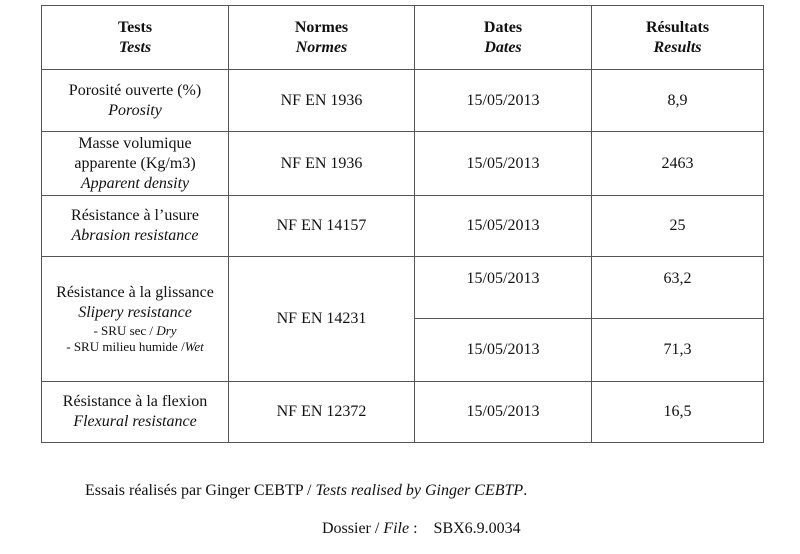 The height and width of the screenshot is (554, 800). Describe the element at coordinates (419, 490) in the screenshot. I see `note-en: Tests realised by Ginger CEBTP` at that location.